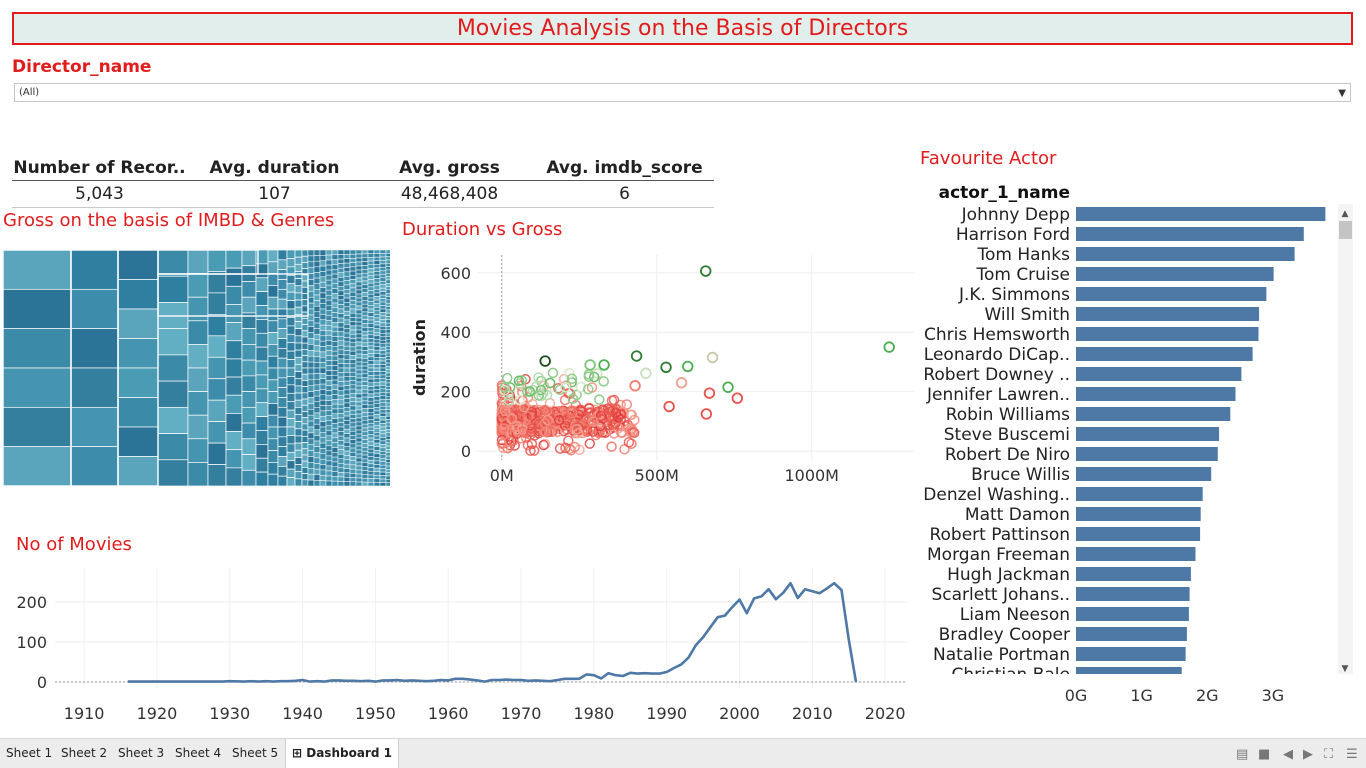 This screenshot has width=1366, height=768. I want to click on tab-sheet-1: Sheet 1, so click(29, 753).